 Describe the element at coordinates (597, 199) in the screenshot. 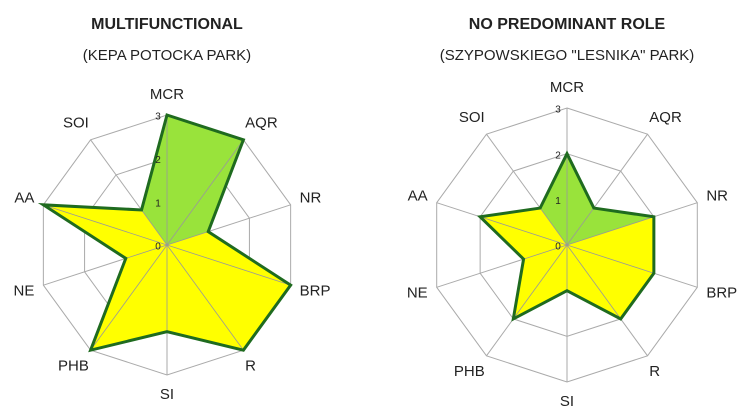

I see `area-green` at that location.